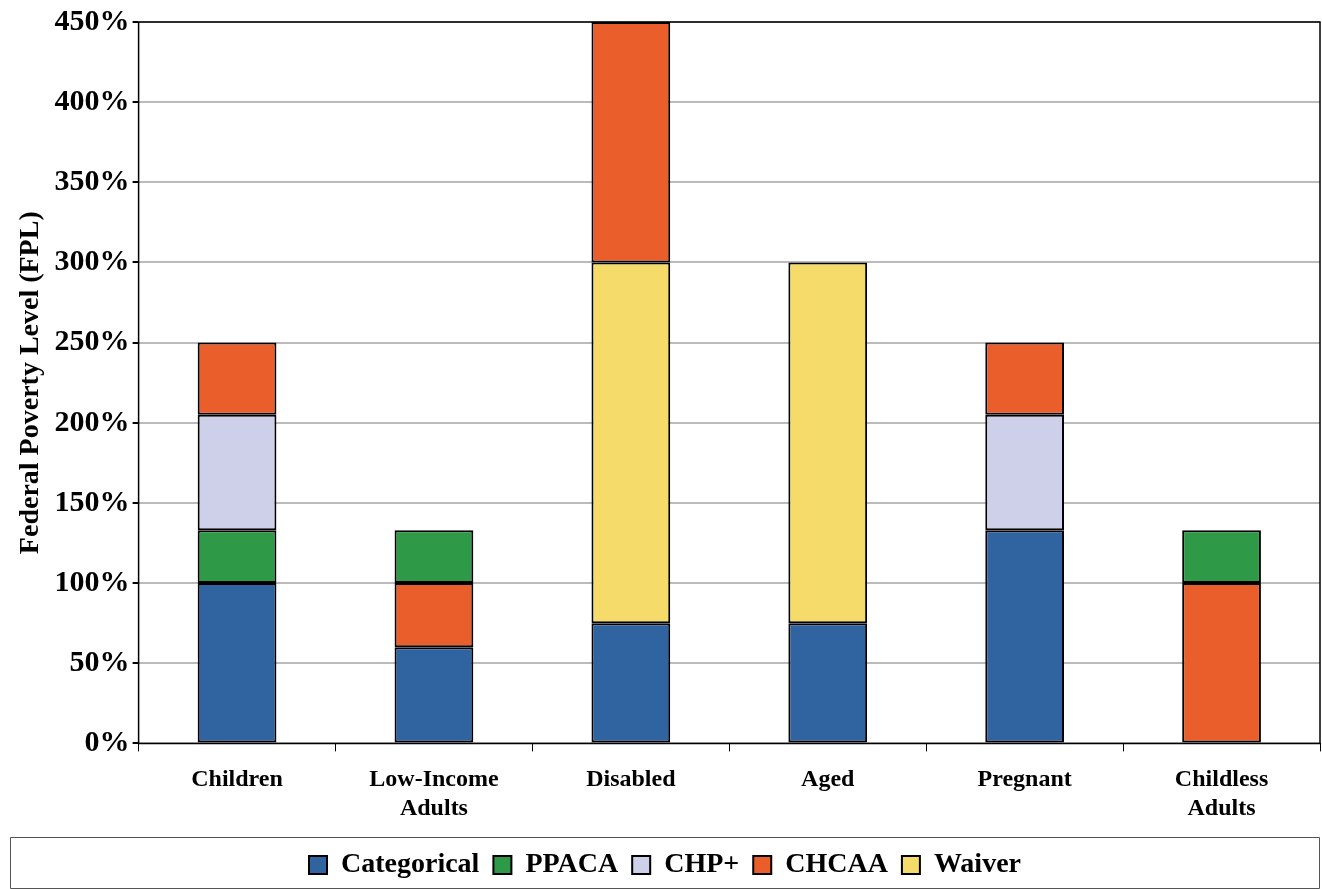 The height and width of the screenshot is (889, 1322). What do you see at coordinates (631, 778) in the screenshot?
I see `x-tick-label: Disabled` at bounding box center [631, 778].